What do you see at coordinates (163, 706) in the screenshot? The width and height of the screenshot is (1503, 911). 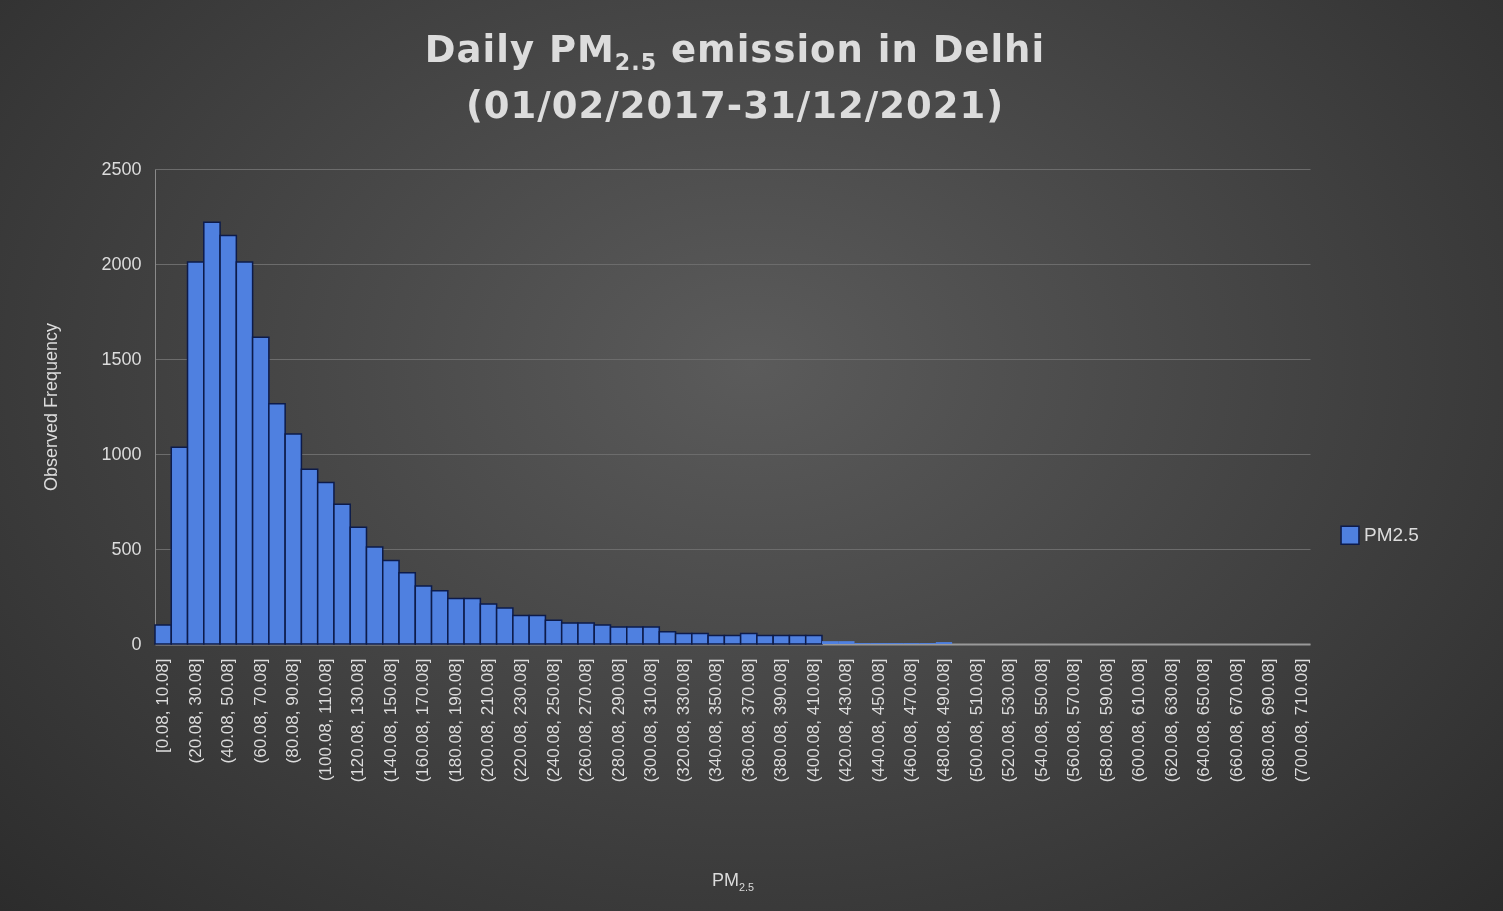 I see `x-tick-label: [0.08, 10.08]` at bounding box center [163, 706].